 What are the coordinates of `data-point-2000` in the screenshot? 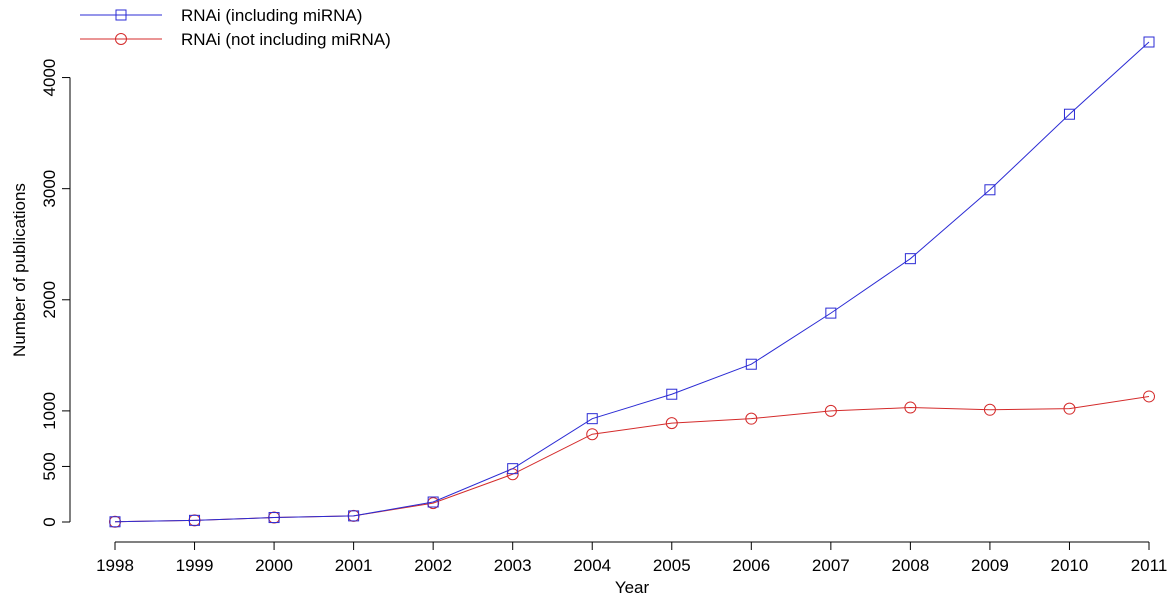 It's located at (274, 518).